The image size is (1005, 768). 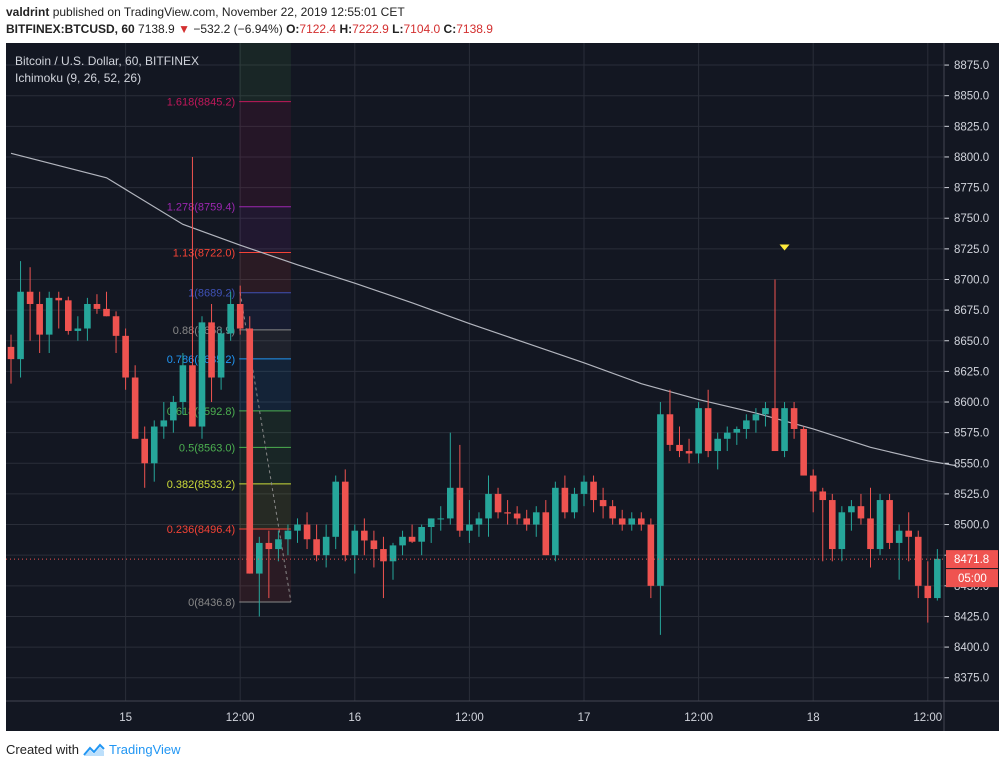 I want to click on open-label: O:, so click(x=293, y=29).